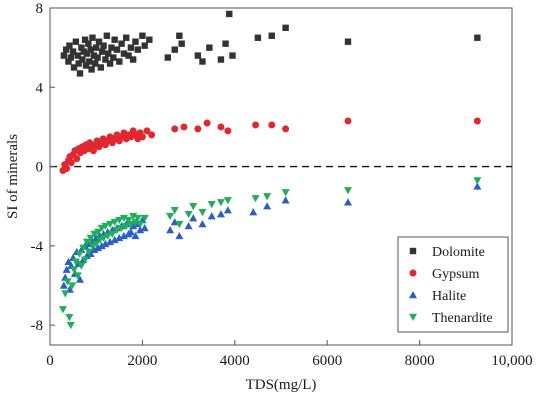  Describe the element at coordinates (420, 361) in the screenshot. I see `x-tick-label: 8000` at that location.